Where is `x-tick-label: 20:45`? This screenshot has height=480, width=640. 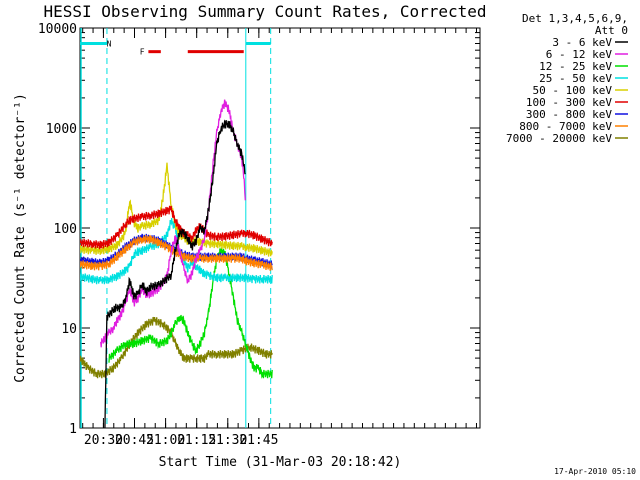 x-tick-label: 20:45 is located at coordinates (134, 440).